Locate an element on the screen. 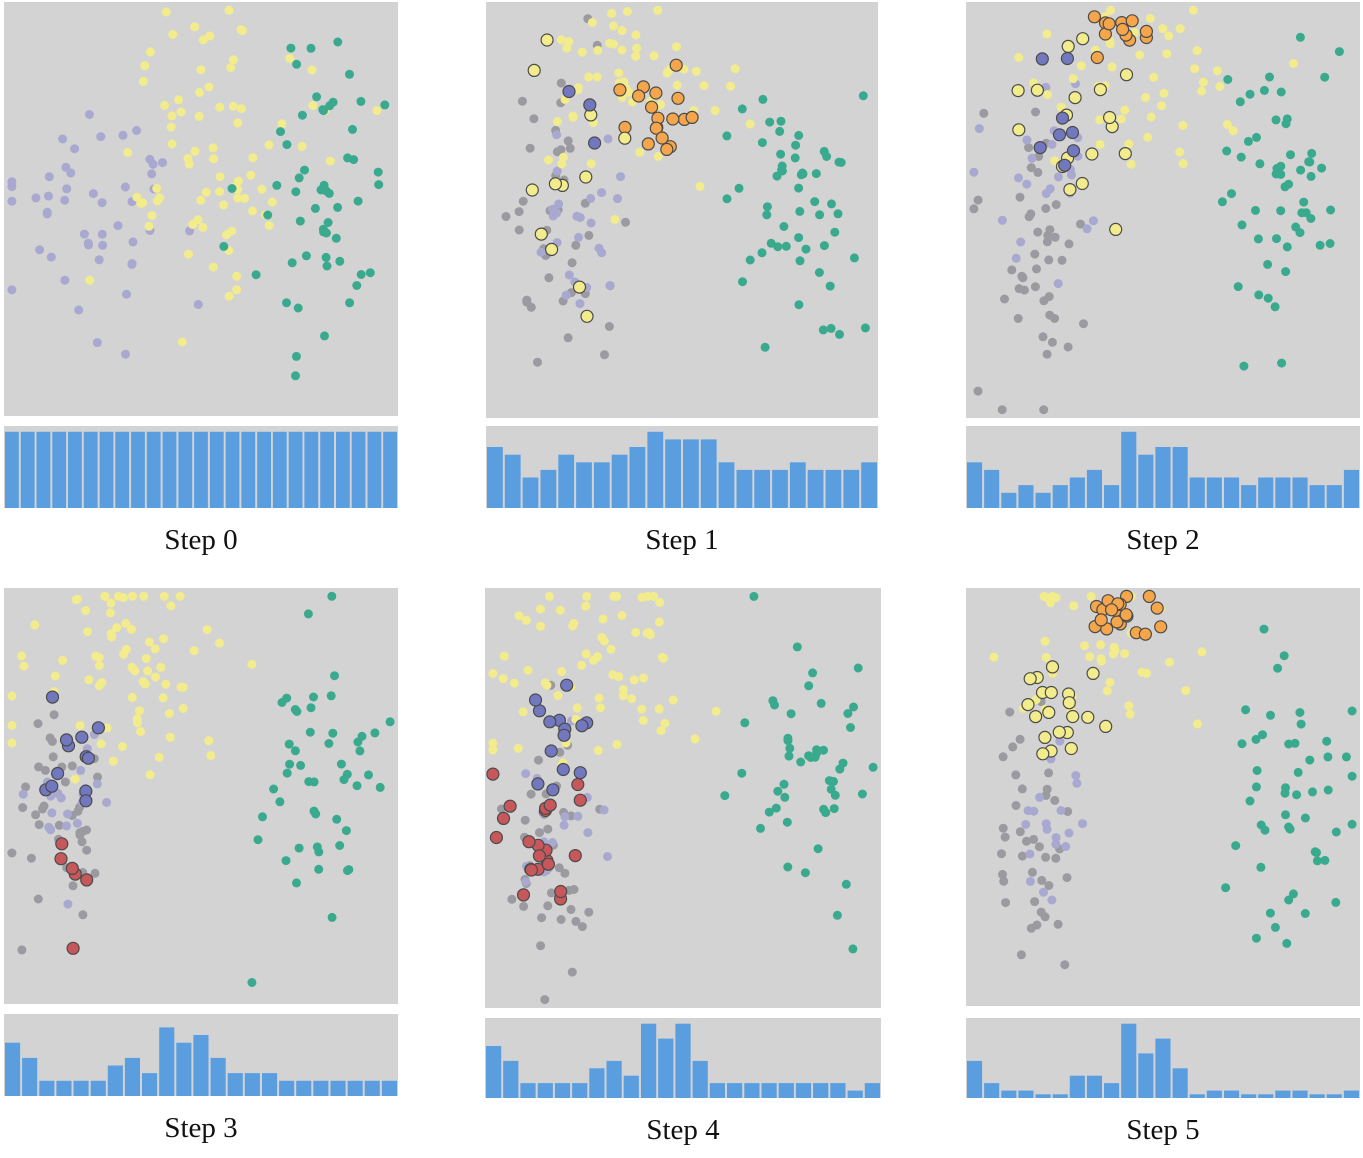 The height and width of the screenshot is (1158, 1363). step-2-scatter is located at coordinates (1163, 210).